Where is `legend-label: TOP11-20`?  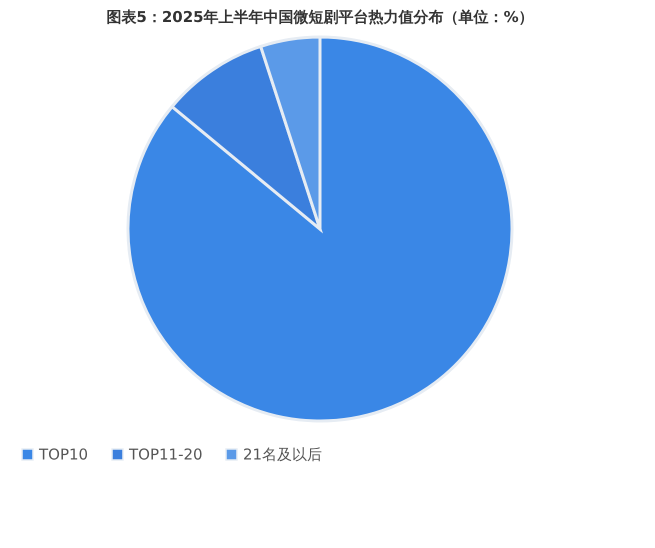 legend-label: TOP11-20 is located at coordinates (165, 455).